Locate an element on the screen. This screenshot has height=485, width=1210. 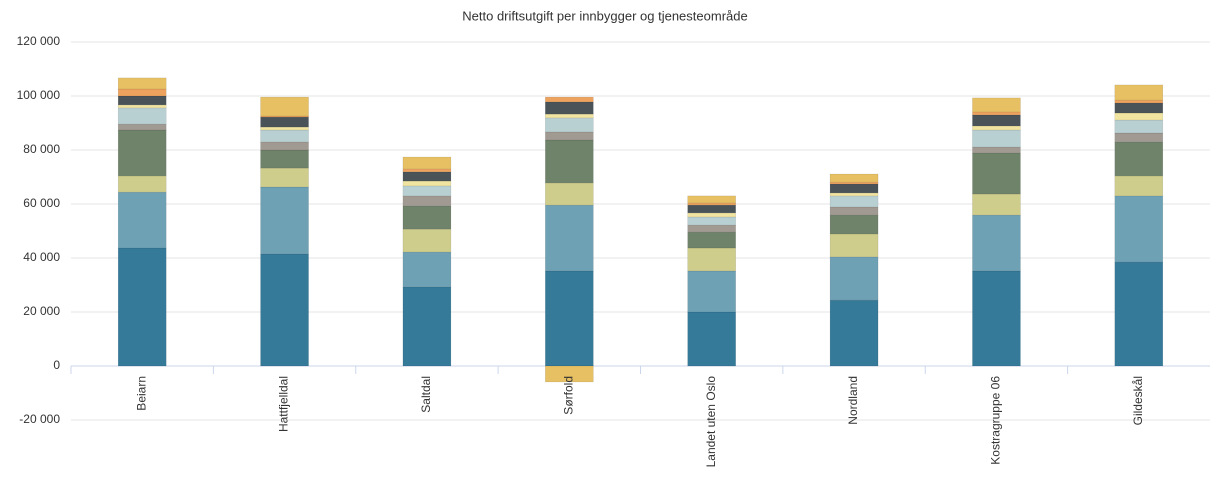
y-tick-label: -20 000 is located at coordinates (39, 419).